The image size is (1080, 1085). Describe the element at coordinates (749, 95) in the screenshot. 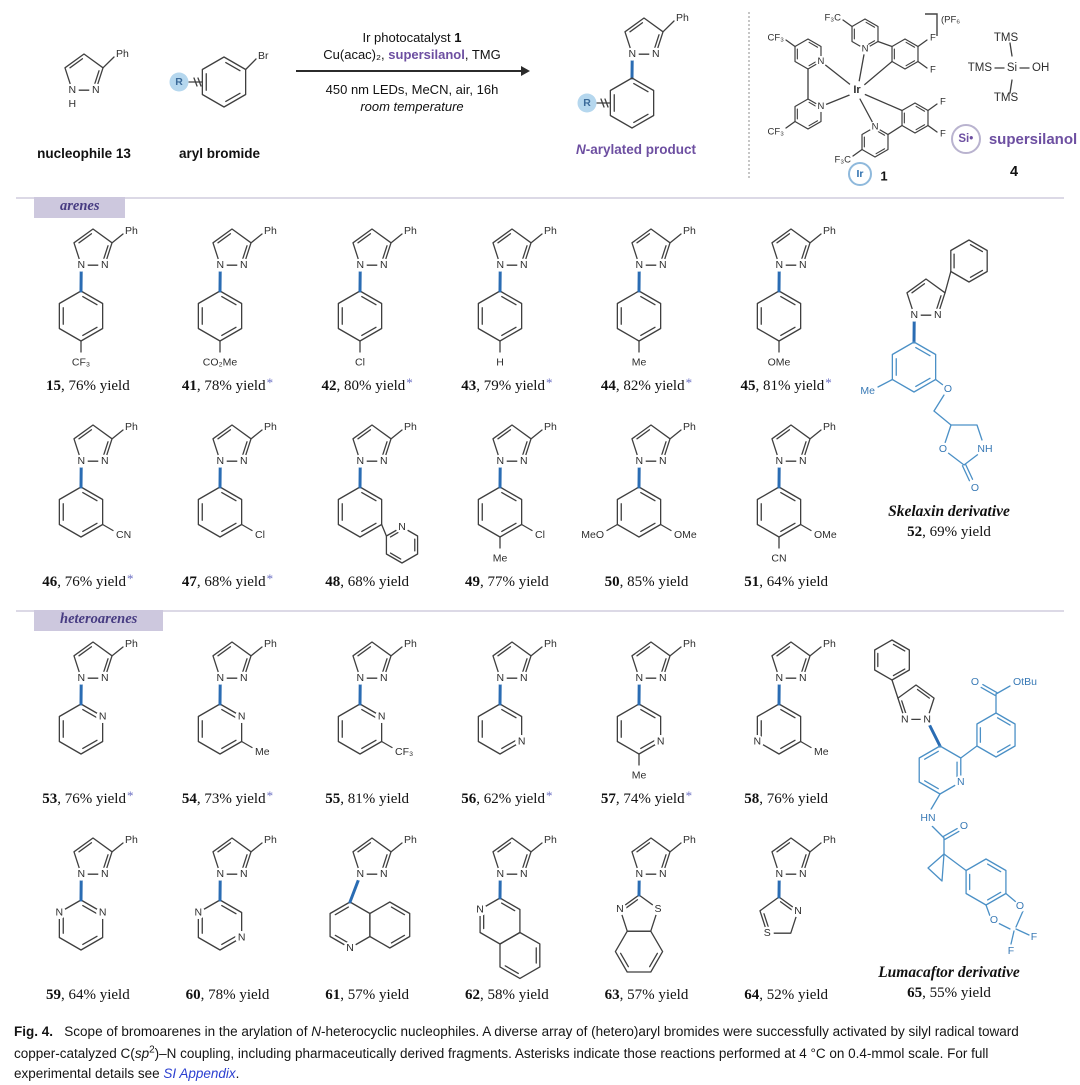

I see `scheme-divider` at that location.